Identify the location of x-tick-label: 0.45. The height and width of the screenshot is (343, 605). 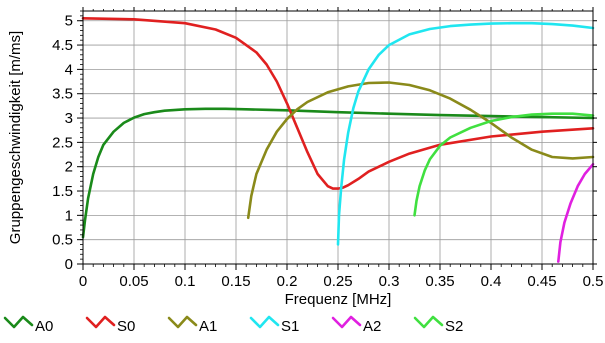
(541, 281).